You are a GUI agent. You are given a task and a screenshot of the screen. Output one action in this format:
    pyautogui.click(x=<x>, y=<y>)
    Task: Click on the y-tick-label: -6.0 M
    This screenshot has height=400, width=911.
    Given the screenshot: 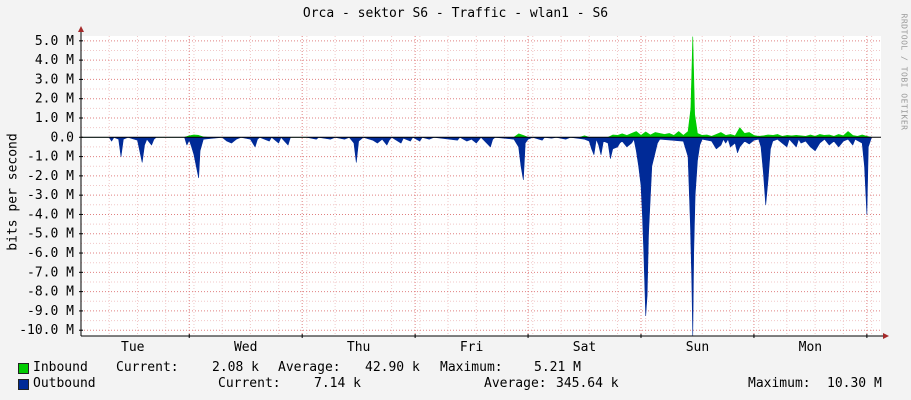 What is the action you would take?
    pyautogui.click(x=50, y=253)
    